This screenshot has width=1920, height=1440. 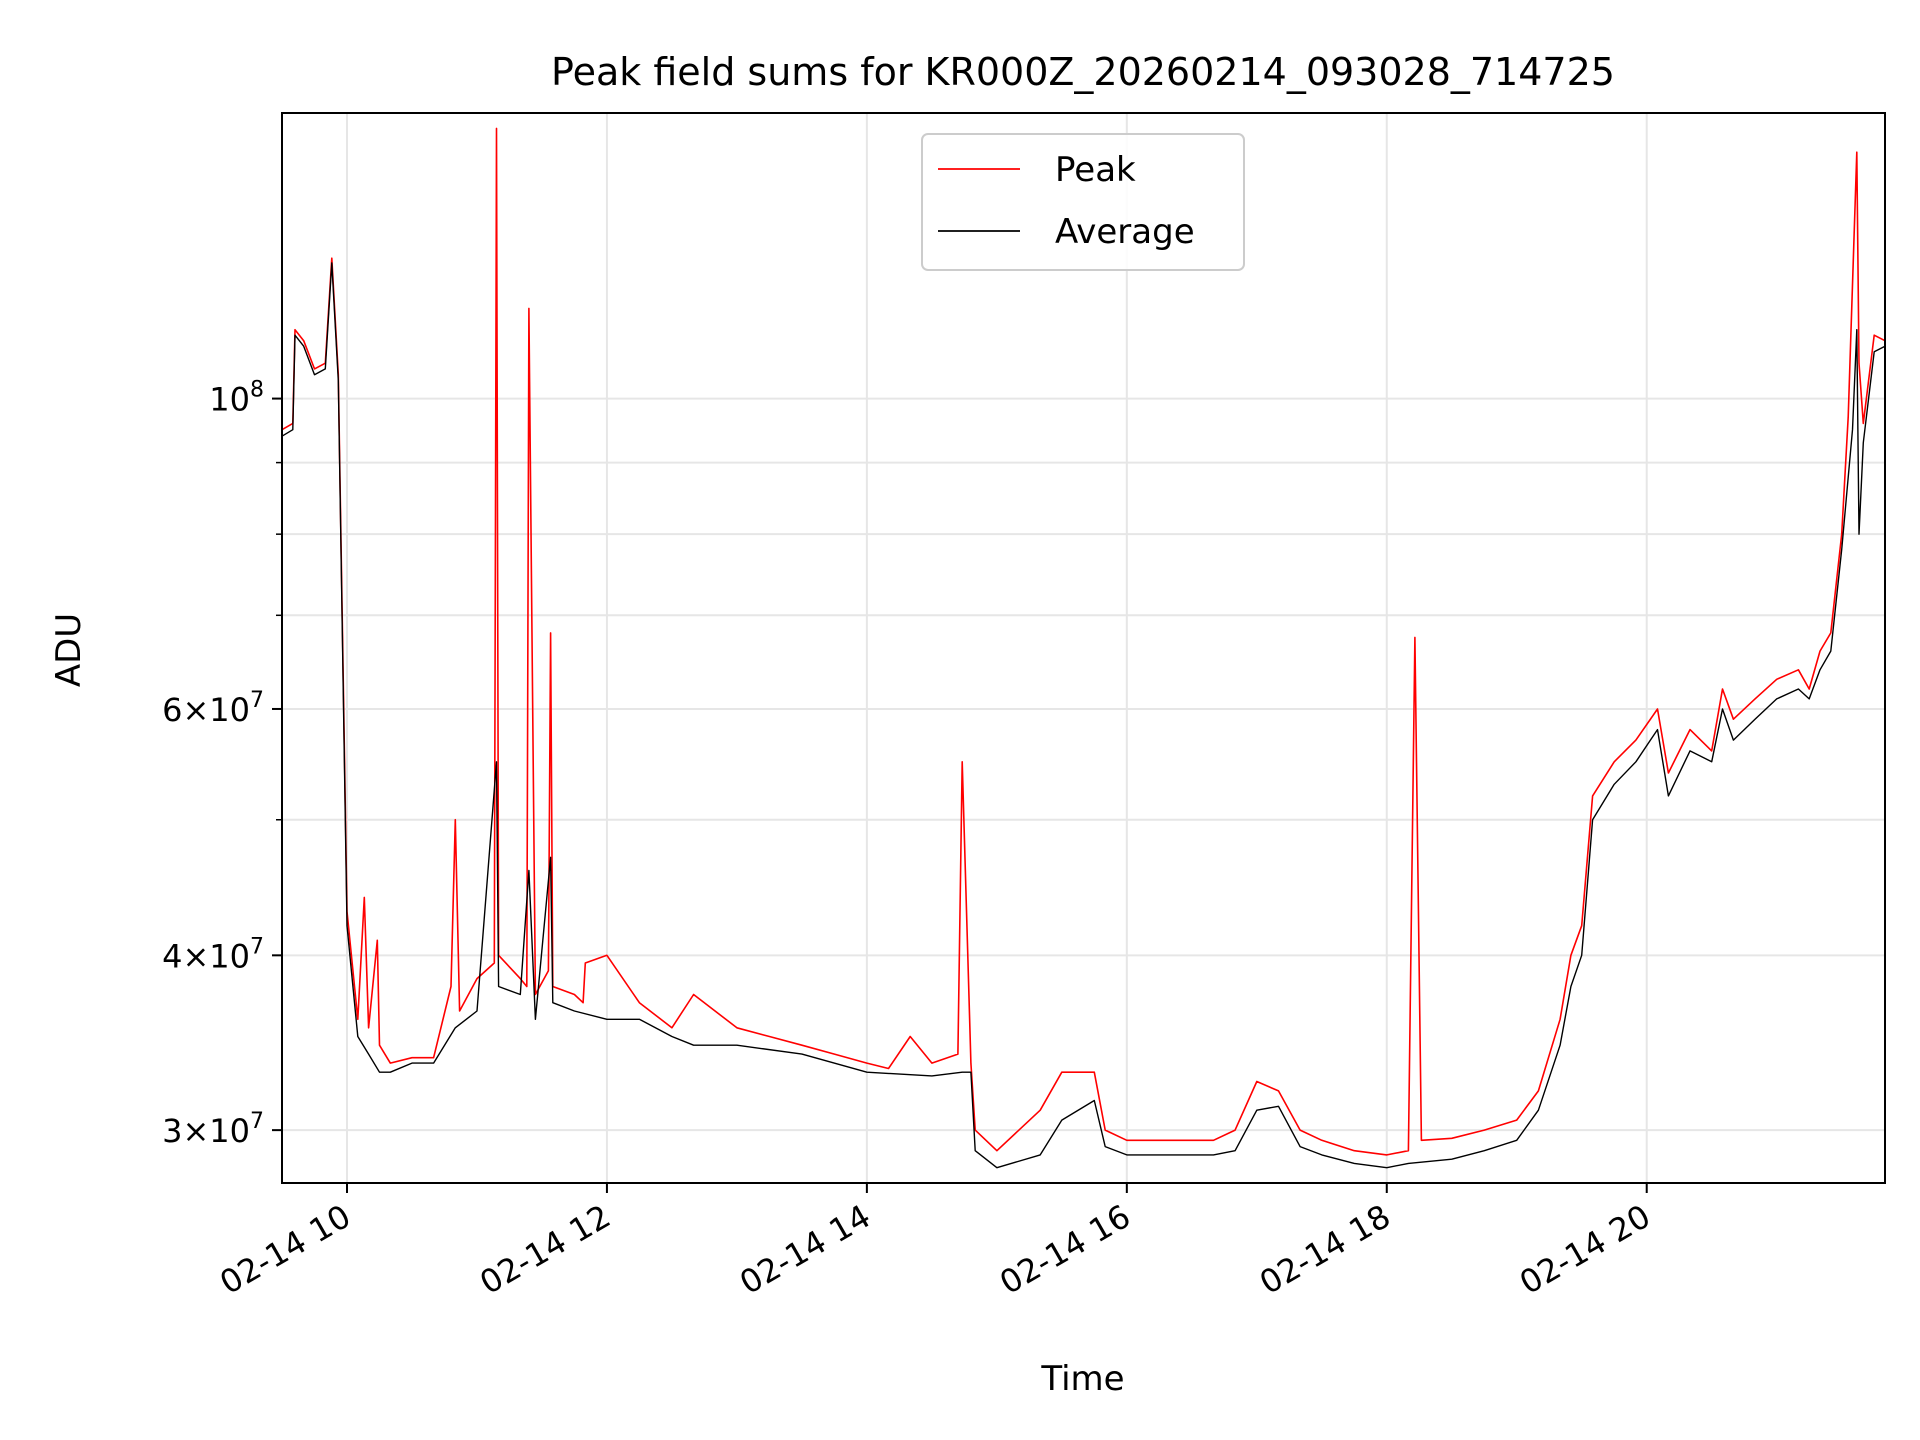 I want to click on y-tick-label: 3×107, so click(x=213, y=1129).